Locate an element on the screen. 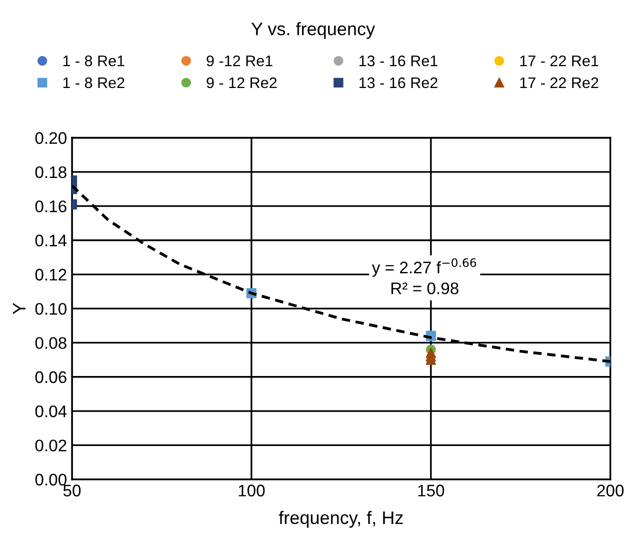  x-tick-label: 150 is located at coordinates (431, 490).